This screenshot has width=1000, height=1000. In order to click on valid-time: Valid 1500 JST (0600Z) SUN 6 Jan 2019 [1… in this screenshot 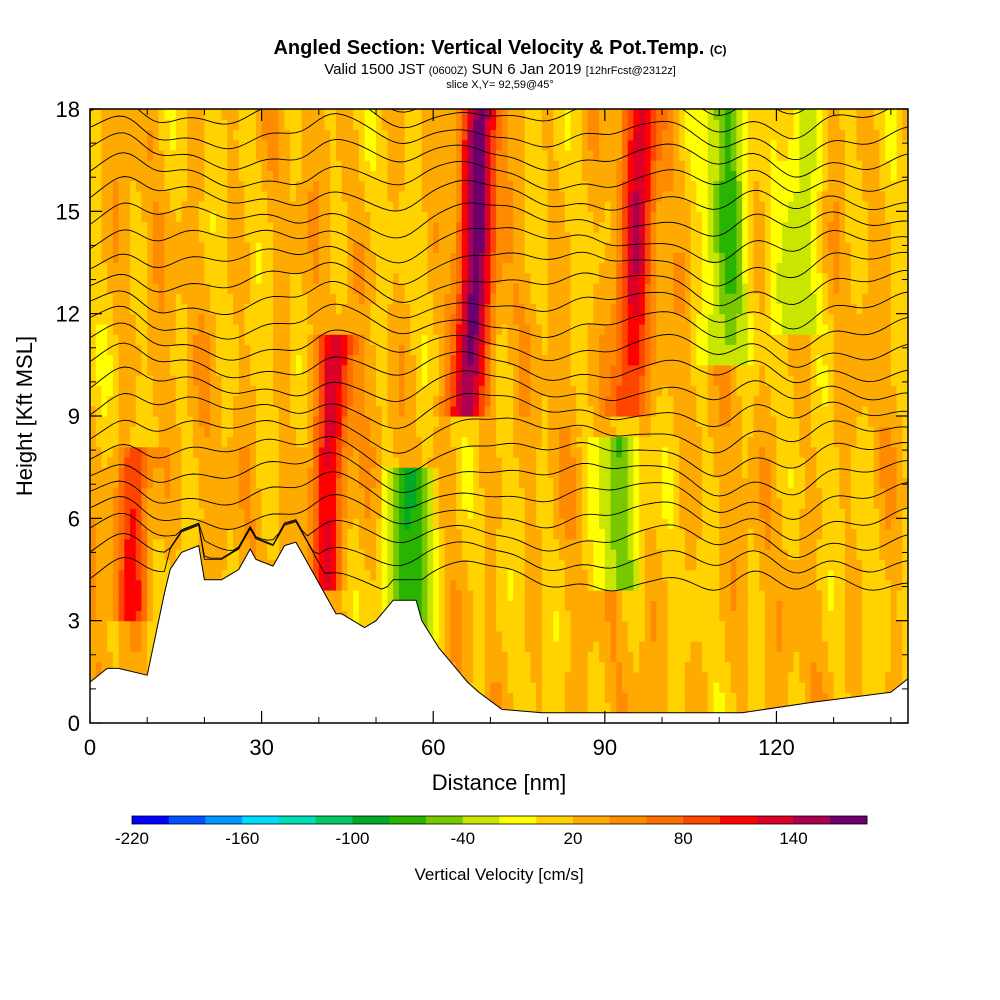, I will do `click(500, 69)`.